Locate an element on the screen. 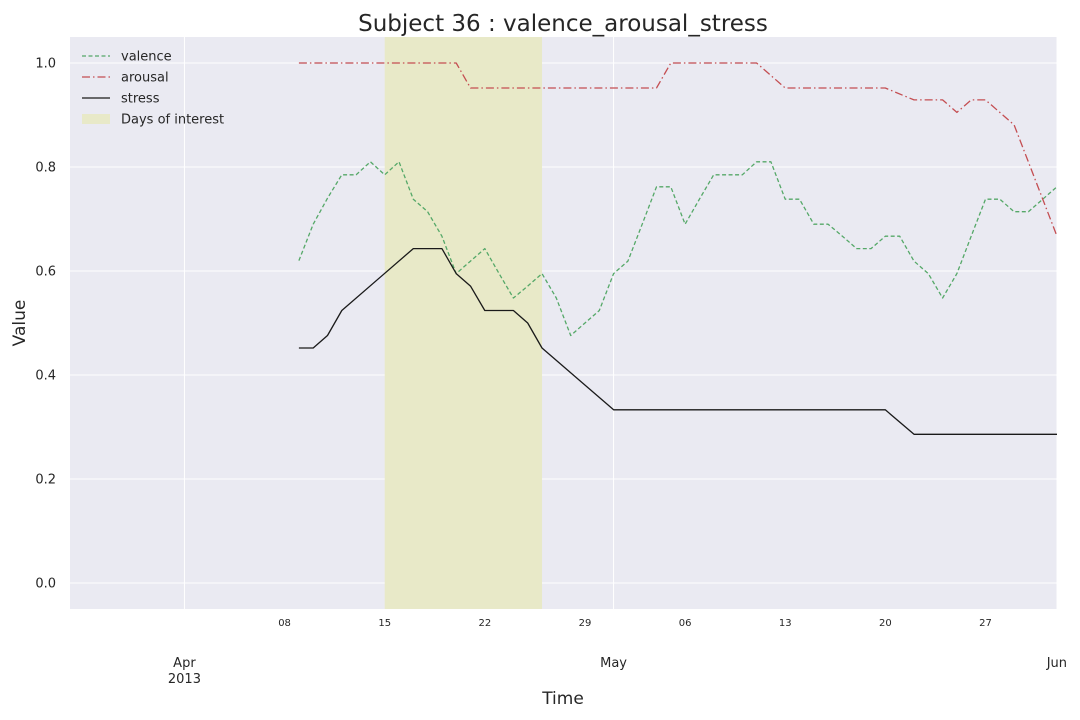  days-of-interest-band is located at coordinates (463, 323).